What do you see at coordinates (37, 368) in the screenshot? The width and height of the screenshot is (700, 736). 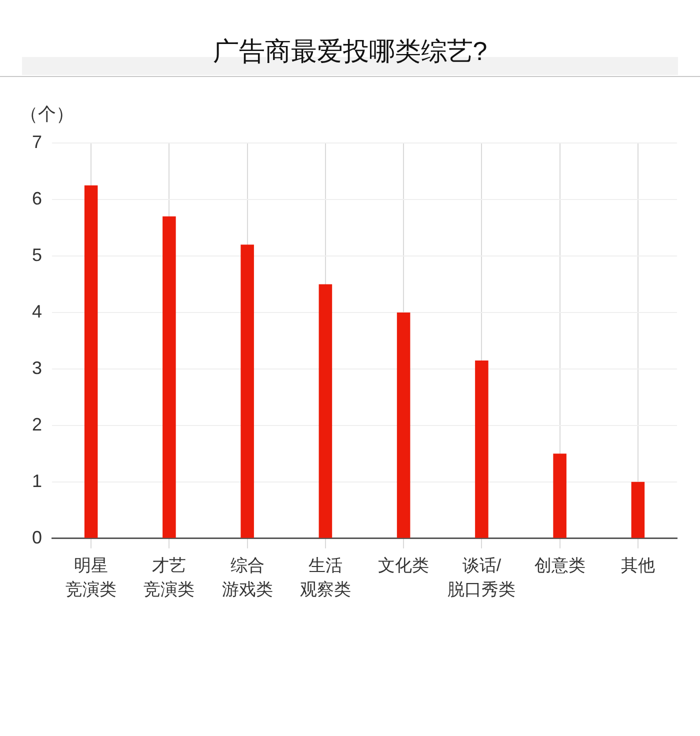 I see `y-tick-label: 3` at bounding box center [37, 368].